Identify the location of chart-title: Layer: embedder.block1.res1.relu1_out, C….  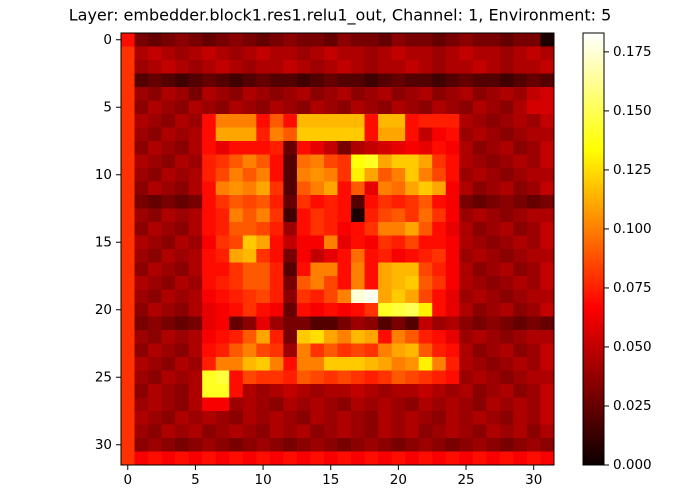
(340, 16).